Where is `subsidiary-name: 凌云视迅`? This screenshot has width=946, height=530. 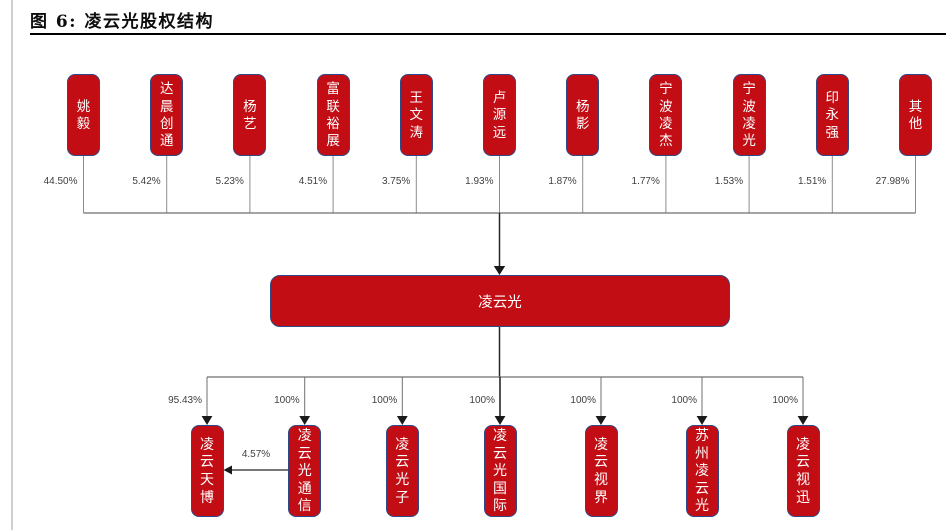 subsidiary-name: 凌云视迅 is located at coordinates (803, 470).